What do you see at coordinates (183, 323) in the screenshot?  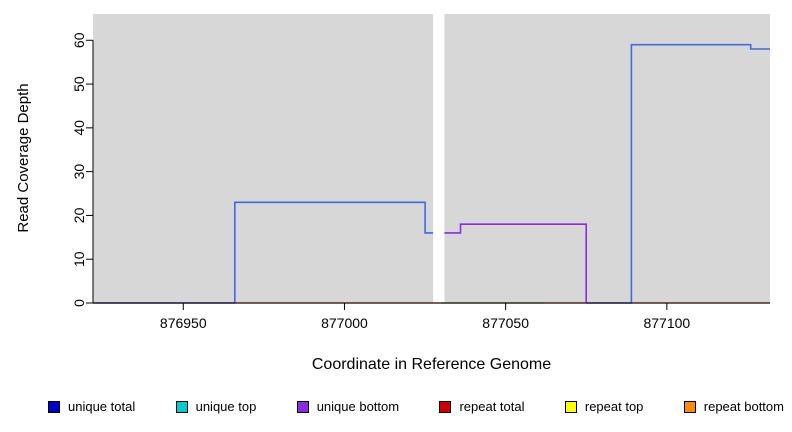 I see `x-tick-label: 876950` at bounding box center [183, 323].